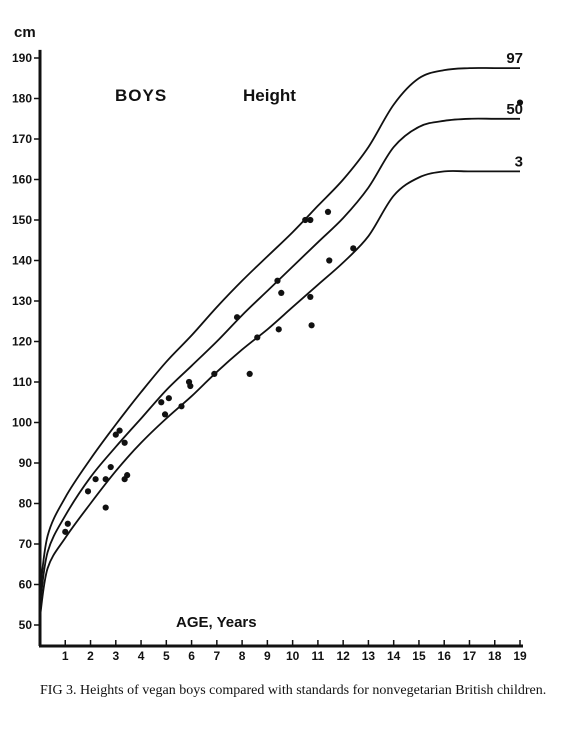  I want to click on y-tick-label: 70, so click(26, 544).